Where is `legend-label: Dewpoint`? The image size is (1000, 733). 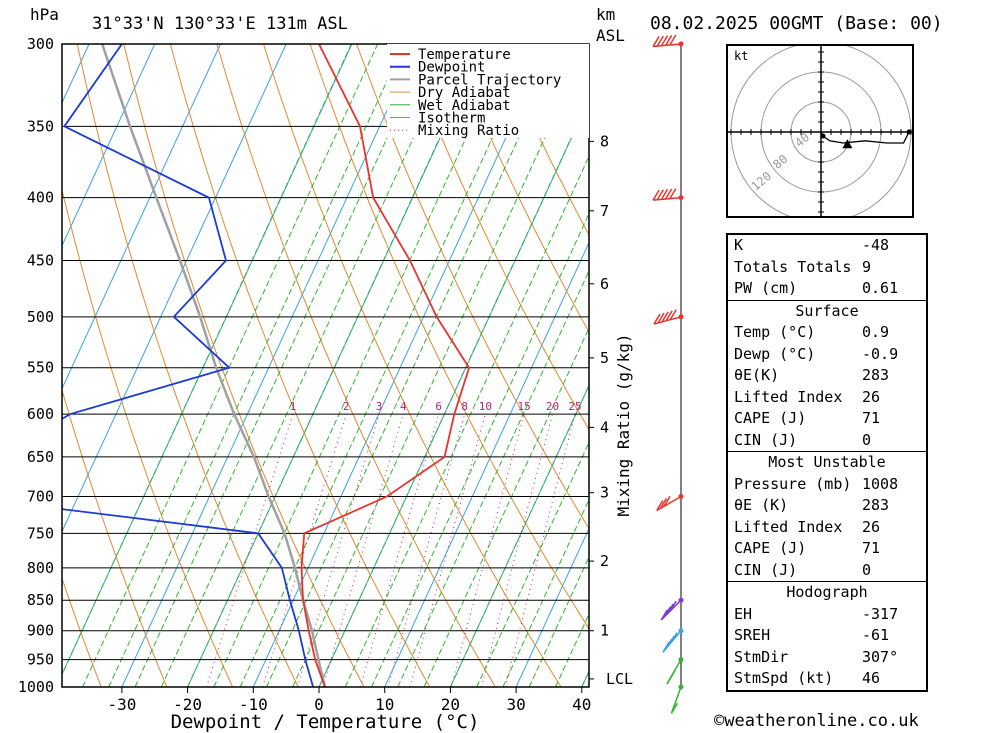 legend-label: Dewpoint is located at coordinates (451, 68).